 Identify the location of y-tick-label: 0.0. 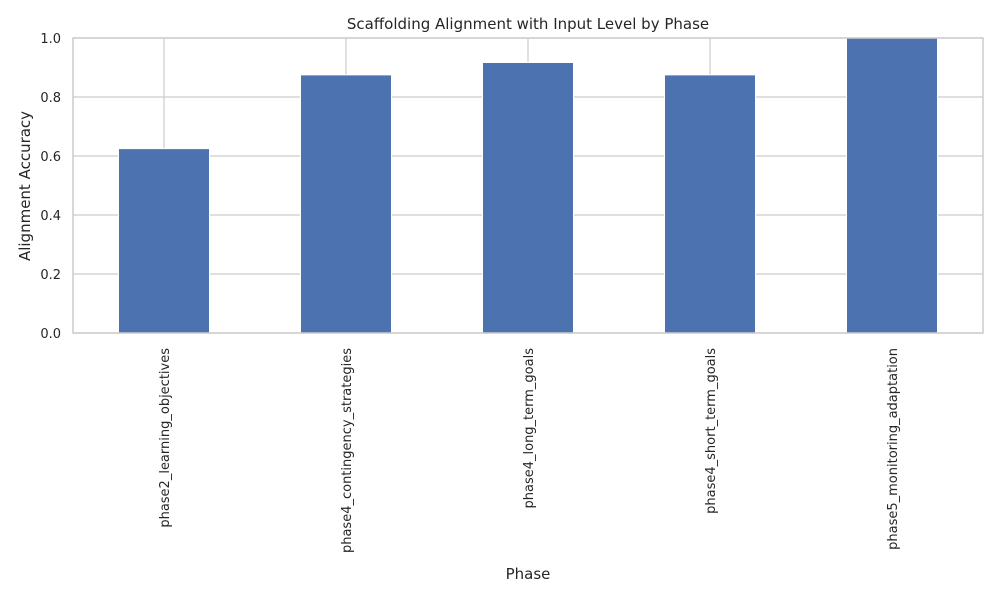
(50, 334).